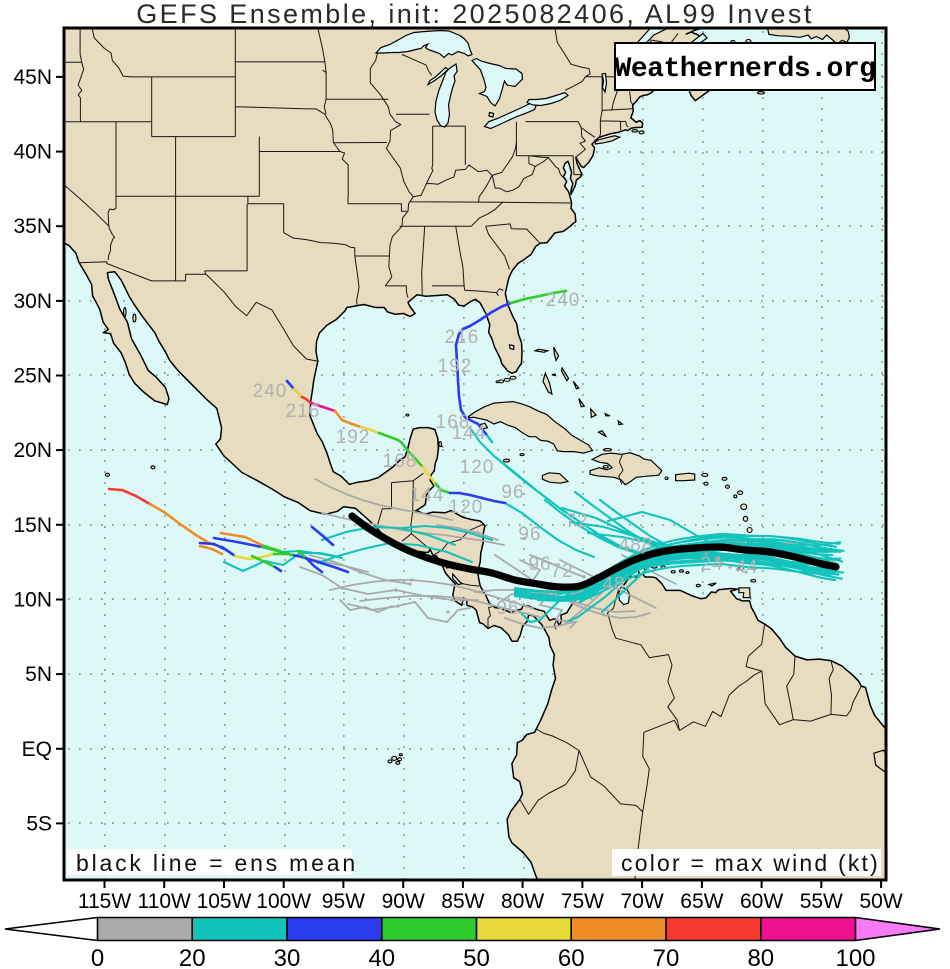 The image size is (950, 969). Describe the element at coordinates (192, 957) in the screenshot. I see `svg-text: 20` at that location.